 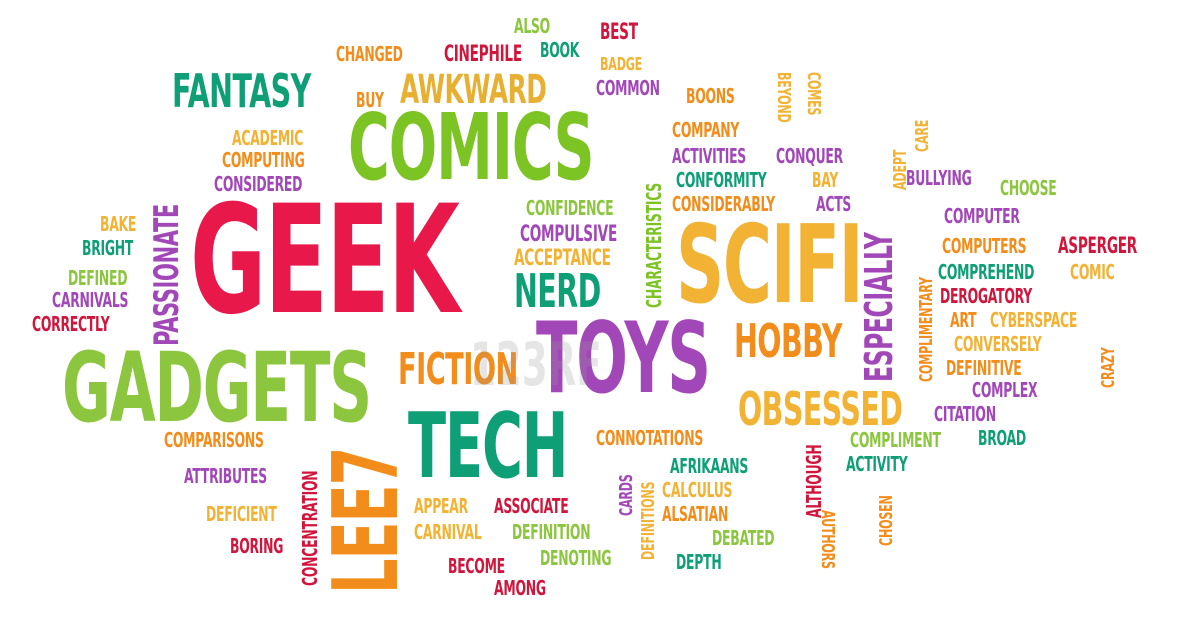 What do you see at coordinates (532, 26) in the screenshot?
I see `word-also: ALSO` at bounding box center [532, 26].